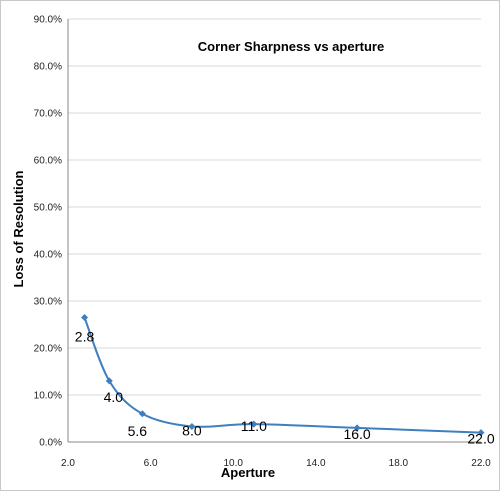  I want to click on y-tick-label: 70.0%, so click(48, 114).